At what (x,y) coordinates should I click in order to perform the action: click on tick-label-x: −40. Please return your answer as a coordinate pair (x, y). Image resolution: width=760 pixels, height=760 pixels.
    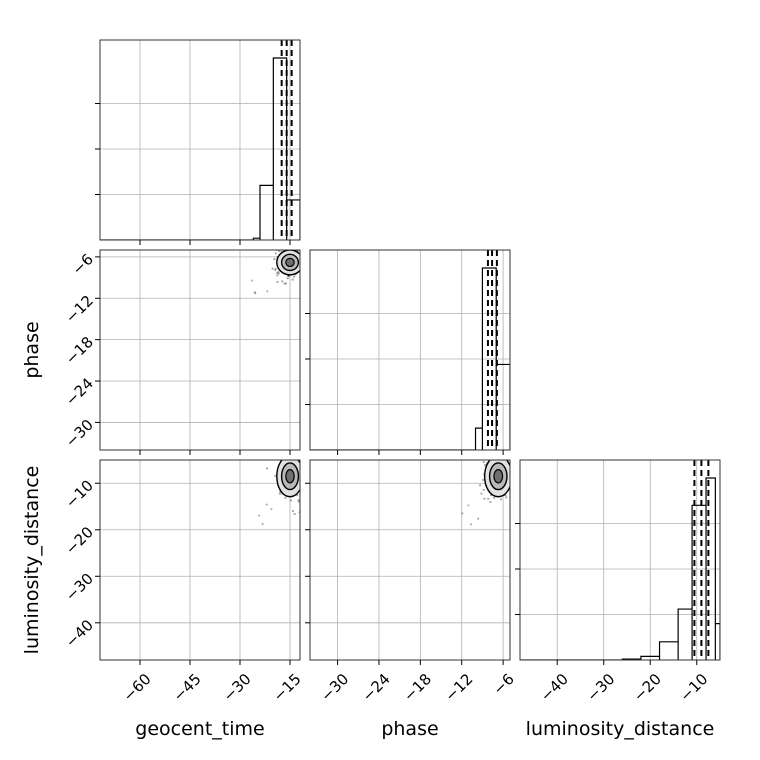
    Looking at the image, I should click on (554, 687).